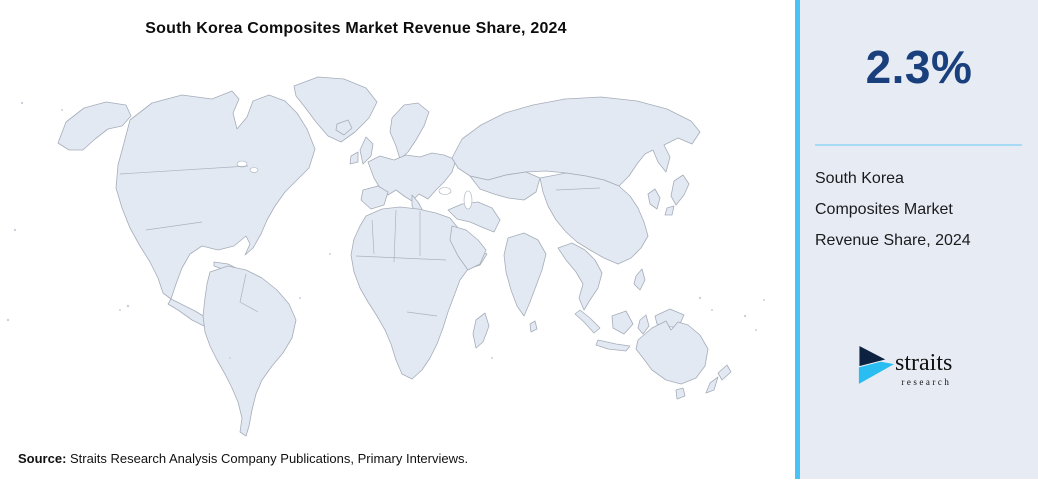  Describe the element at coordinates (918, 145) in the screenshot. I see `metric-divider-line` at that location.